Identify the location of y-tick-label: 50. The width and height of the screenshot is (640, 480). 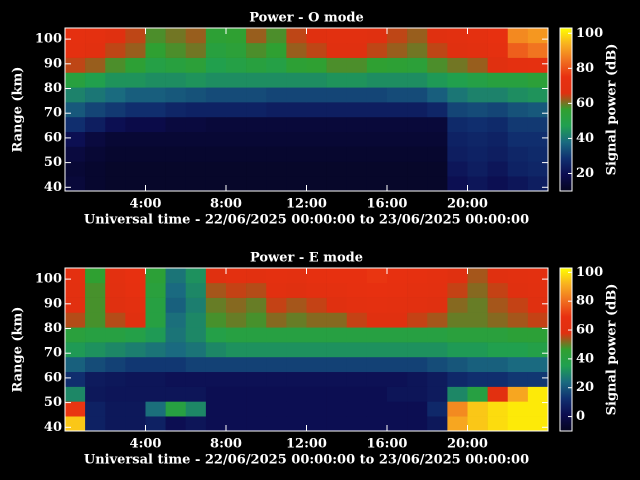
(53, 162).